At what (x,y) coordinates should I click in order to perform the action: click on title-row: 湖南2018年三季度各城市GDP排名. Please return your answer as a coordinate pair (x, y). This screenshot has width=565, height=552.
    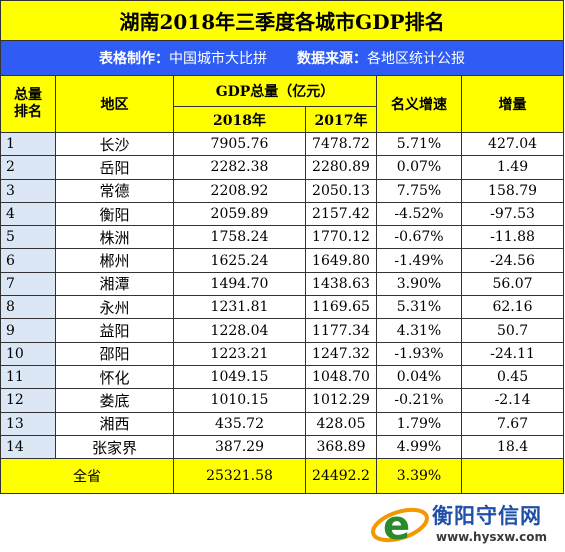
    Looking at the image, I should click on (282, 20).